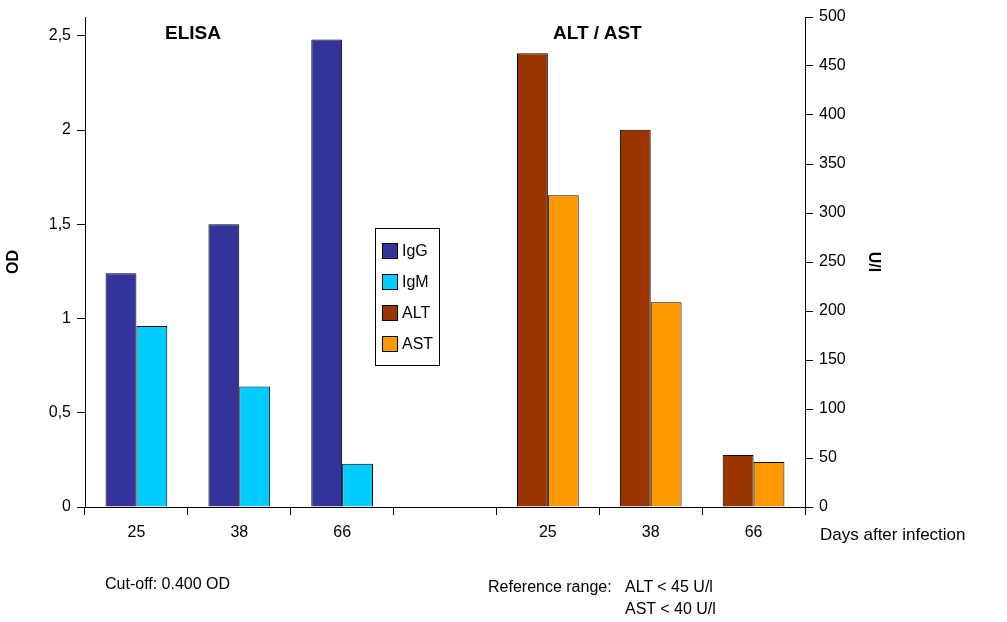  Describe the element at coordinates (832, 359) in the screenshot. I see `y2-tick-label: 150` at that location.